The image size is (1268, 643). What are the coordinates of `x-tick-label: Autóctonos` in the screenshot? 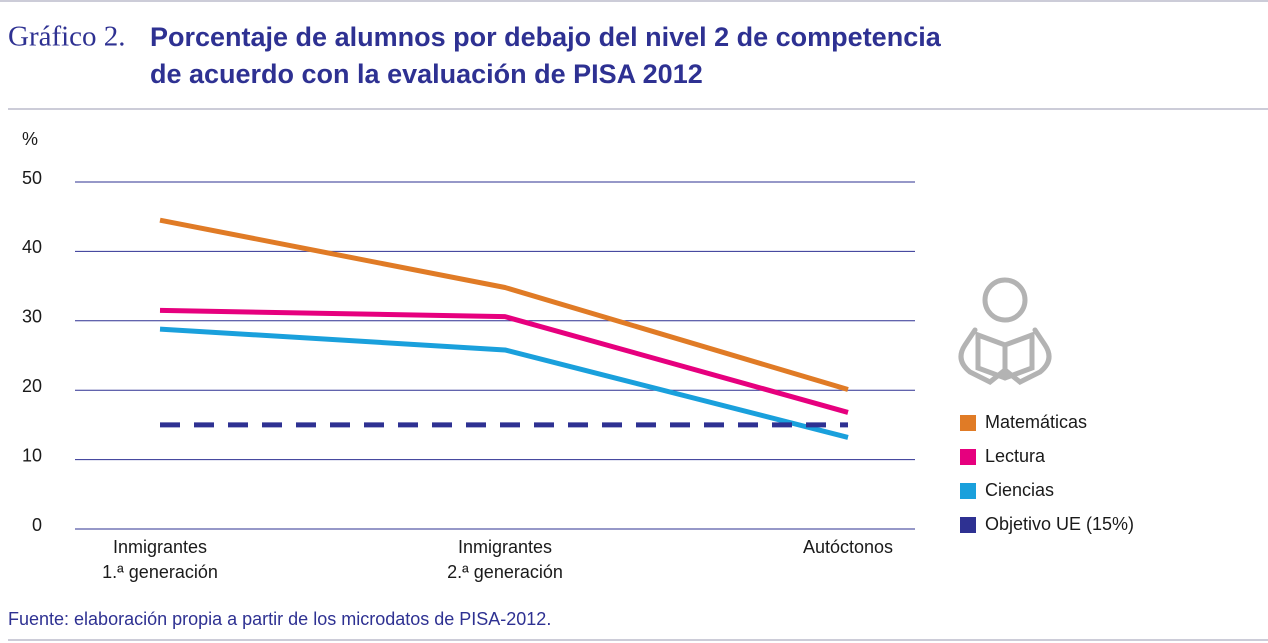 It's located at (848, 547).